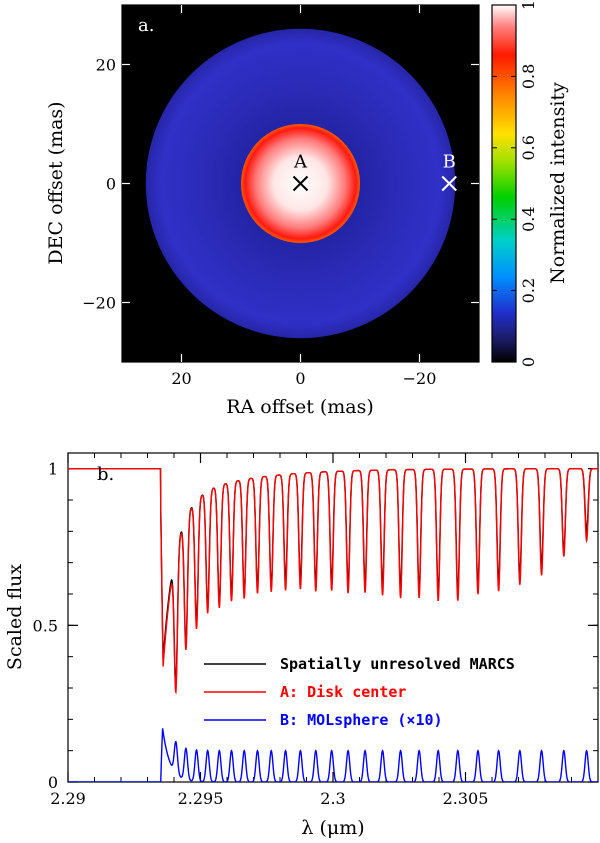 The image size is (600, 843). What do you see at coordinates (558, 183) in the screenshot?
I see `colorbar-title: Normalized intensity` at bounding box center [558, 183].